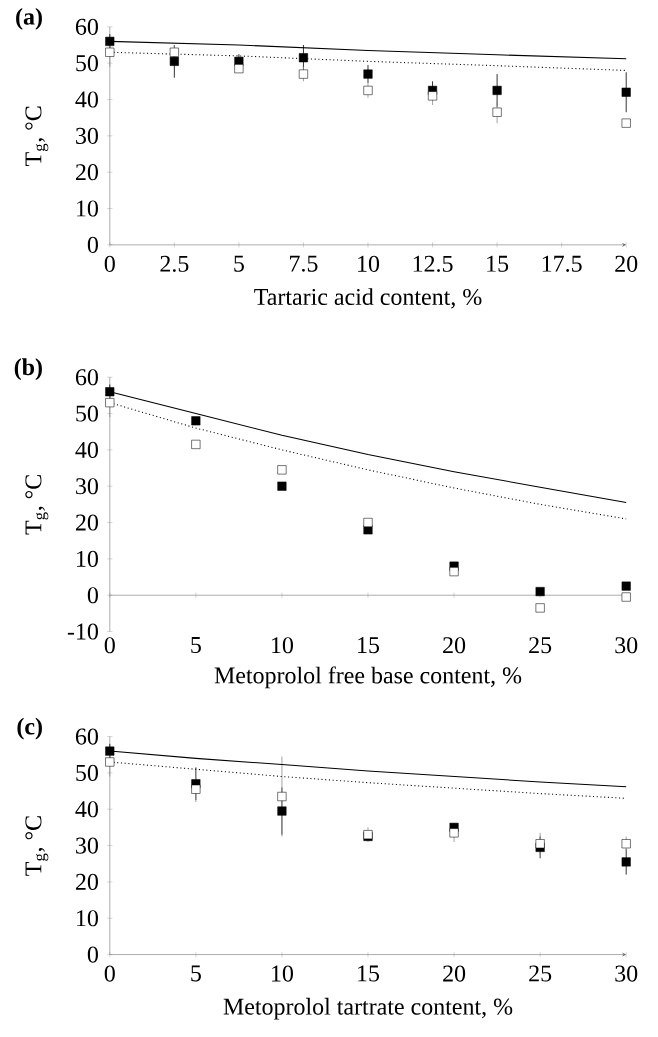  What do you see at coordinates (28, 369) in the screenshot?
I see `chart-title: (b)` at bounding box center [28, 369].